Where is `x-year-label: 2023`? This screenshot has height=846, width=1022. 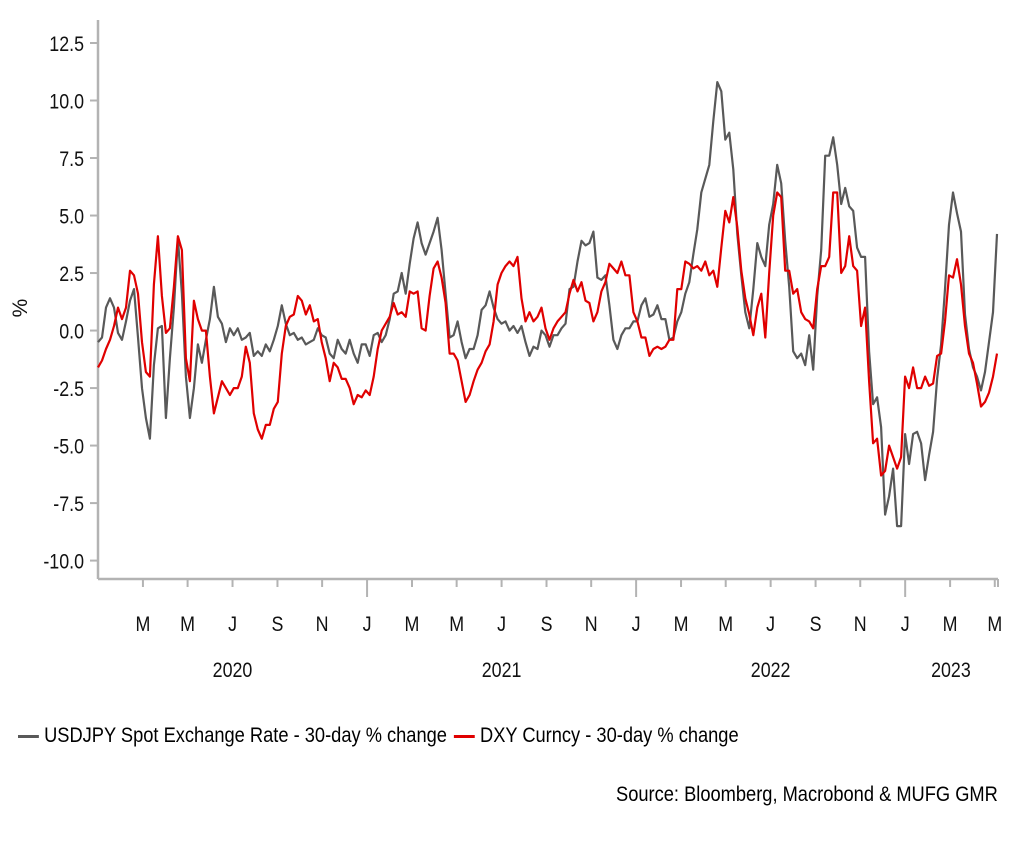 x-year-label: 2023 is located at coordinates (951, 671).